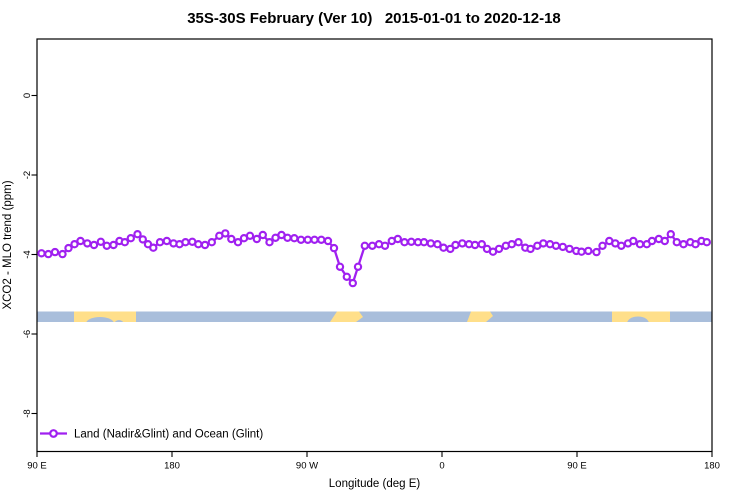 The image size is (750, 500). I want to click on y-tick-label: -4, so click(27, 254).